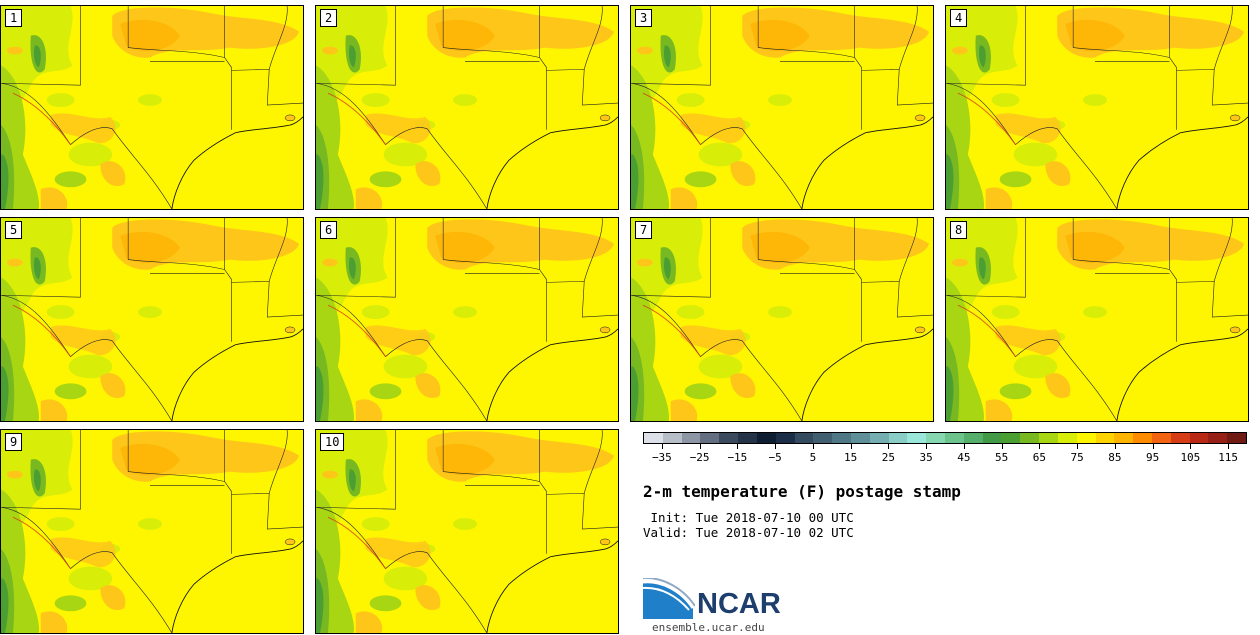  I want to click on ensemble-member-map-8: 8, so click(1097, 319).